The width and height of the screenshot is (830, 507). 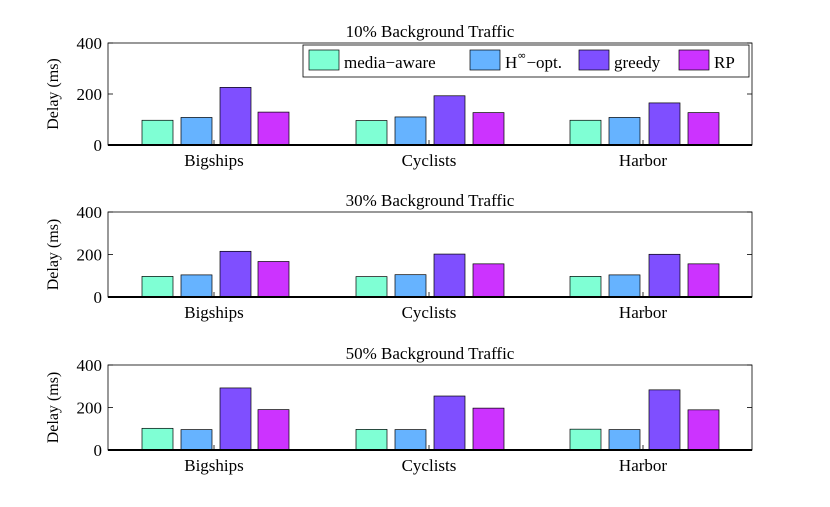 What do you see at coordinates (430, 200) in the screenshot?
I see `panel-title: 30% Background Traffic` at bounding box center [430, 200].